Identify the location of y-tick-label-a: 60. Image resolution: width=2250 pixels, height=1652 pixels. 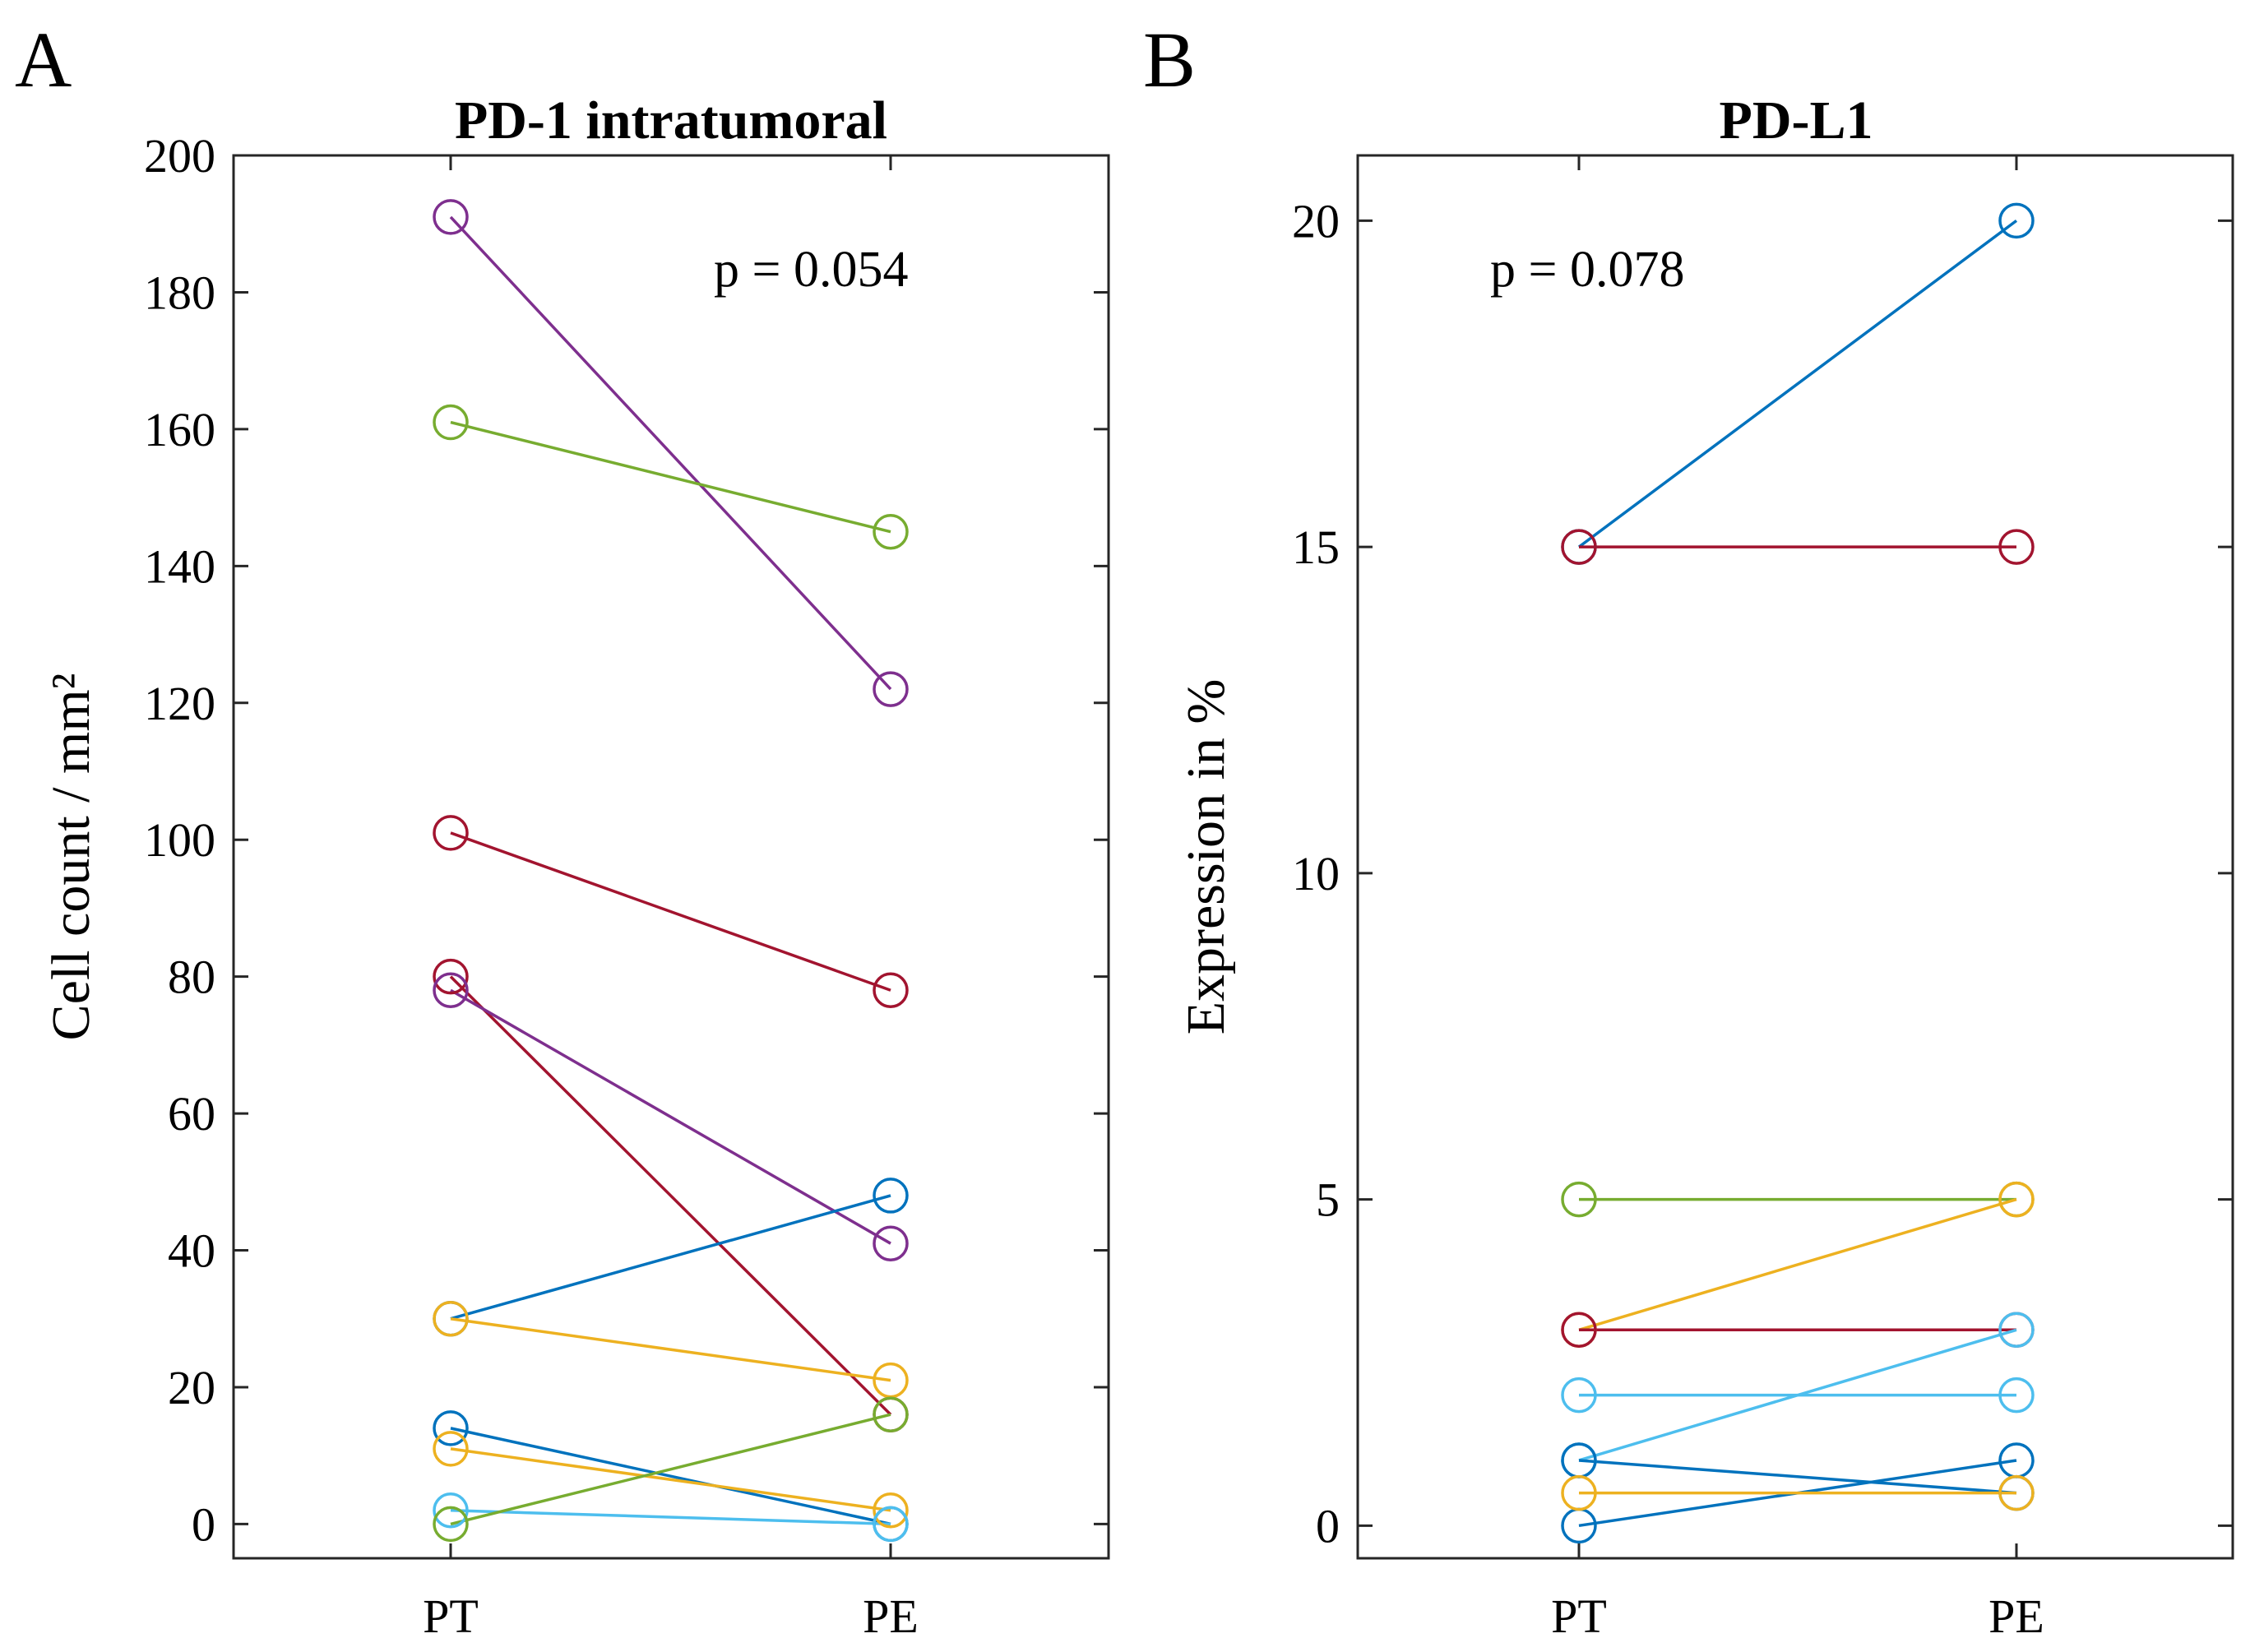
(191, 1114).